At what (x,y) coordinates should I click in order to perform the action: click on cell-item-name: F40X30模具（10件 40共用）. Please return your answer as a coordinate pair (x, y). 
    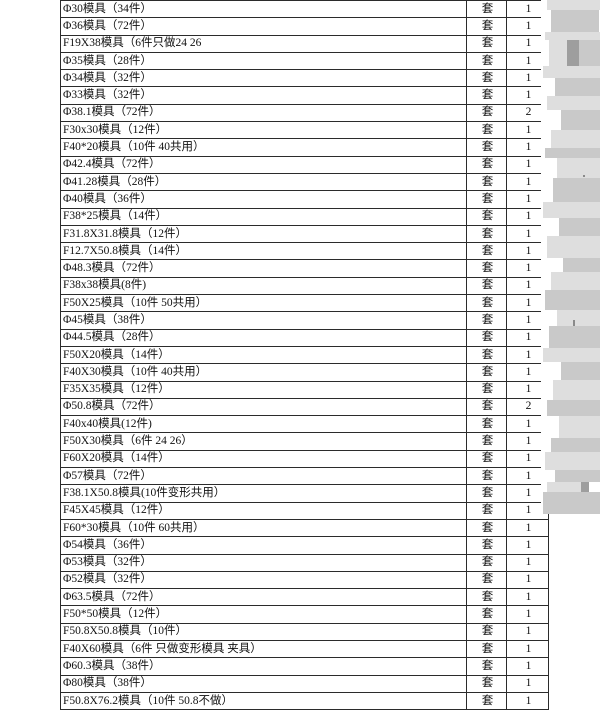
    Looking at the image, I should click on (263, 372).